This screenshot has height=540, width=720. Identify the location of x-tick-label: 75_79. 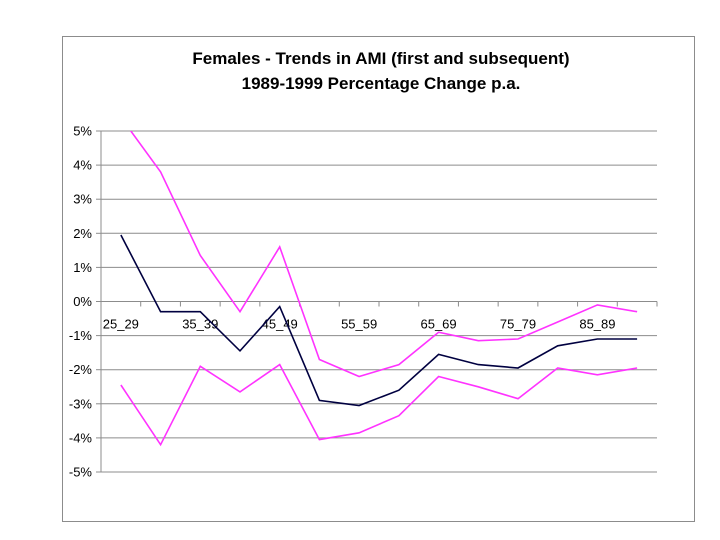
(518, 324).